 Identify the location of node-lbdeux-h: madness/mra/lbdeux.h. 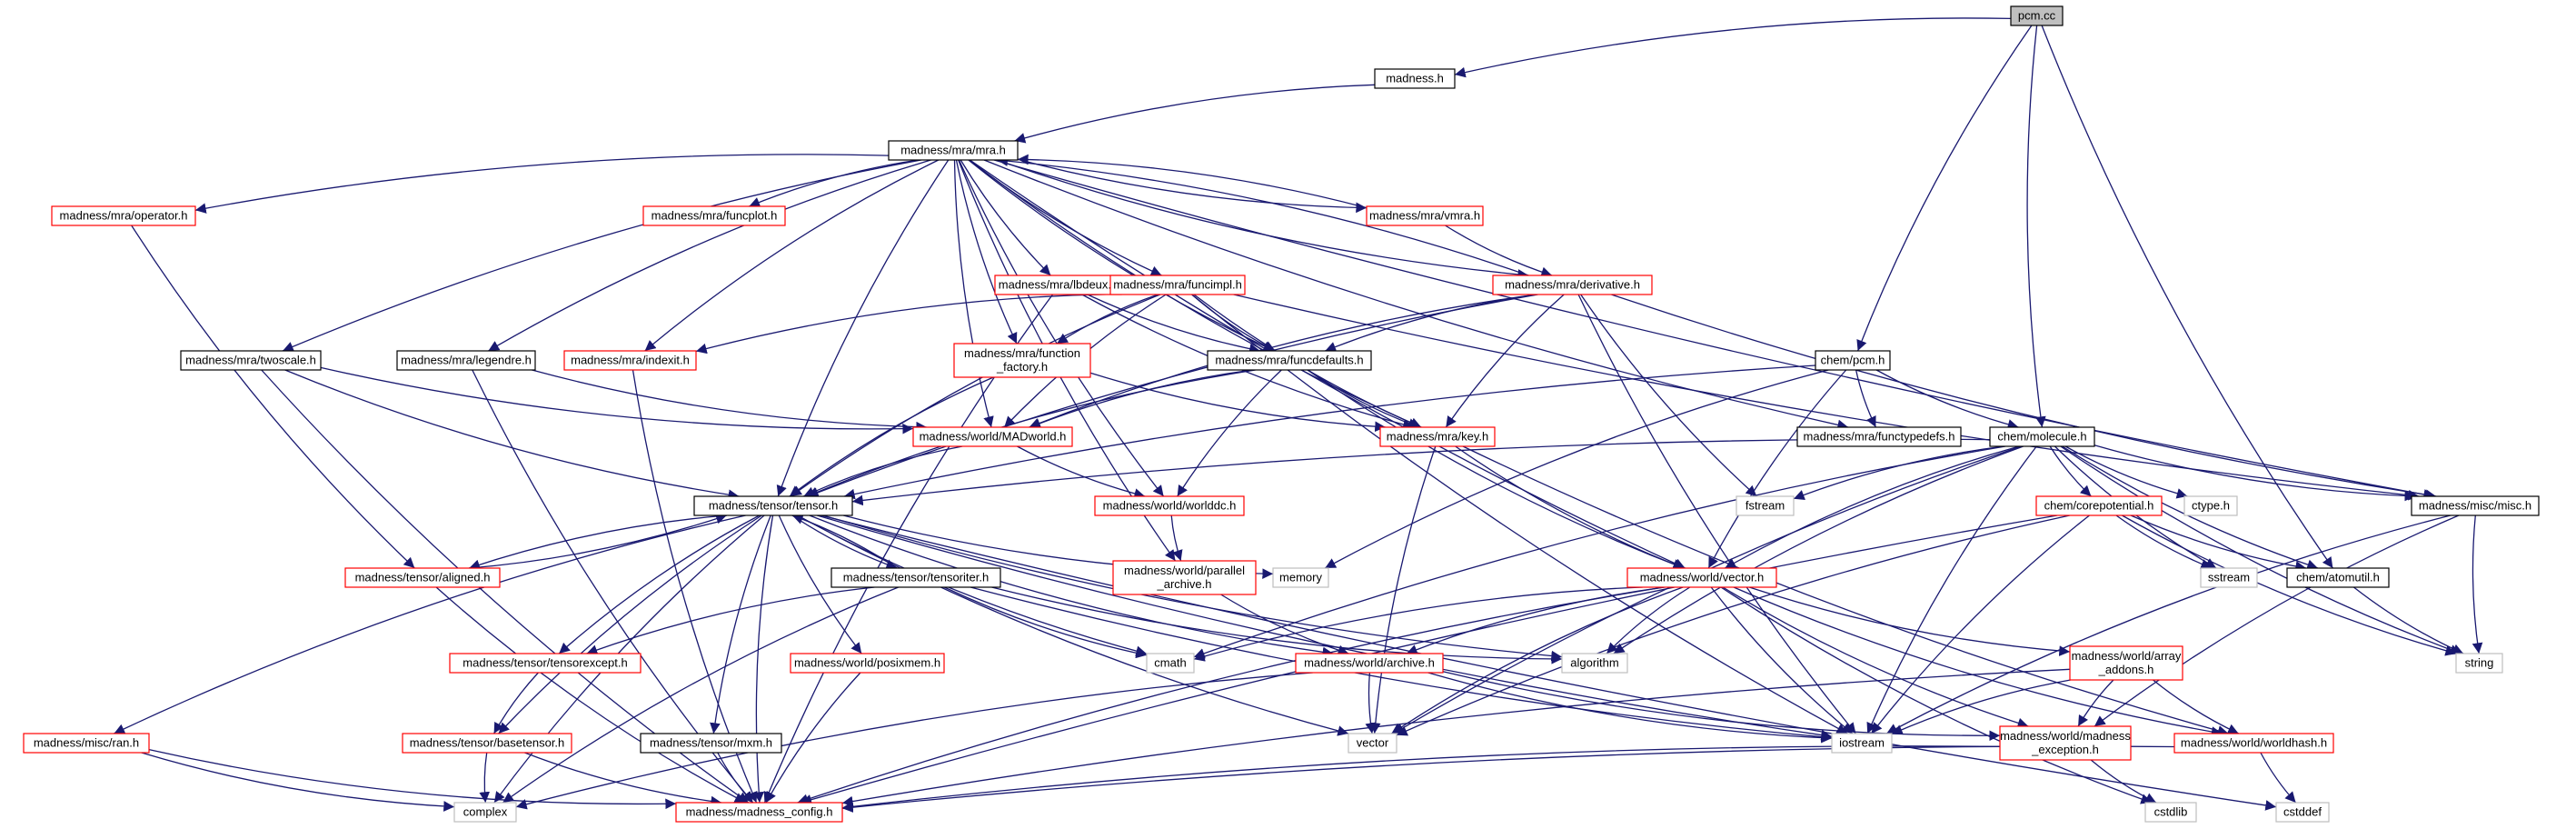
(1058, 285).